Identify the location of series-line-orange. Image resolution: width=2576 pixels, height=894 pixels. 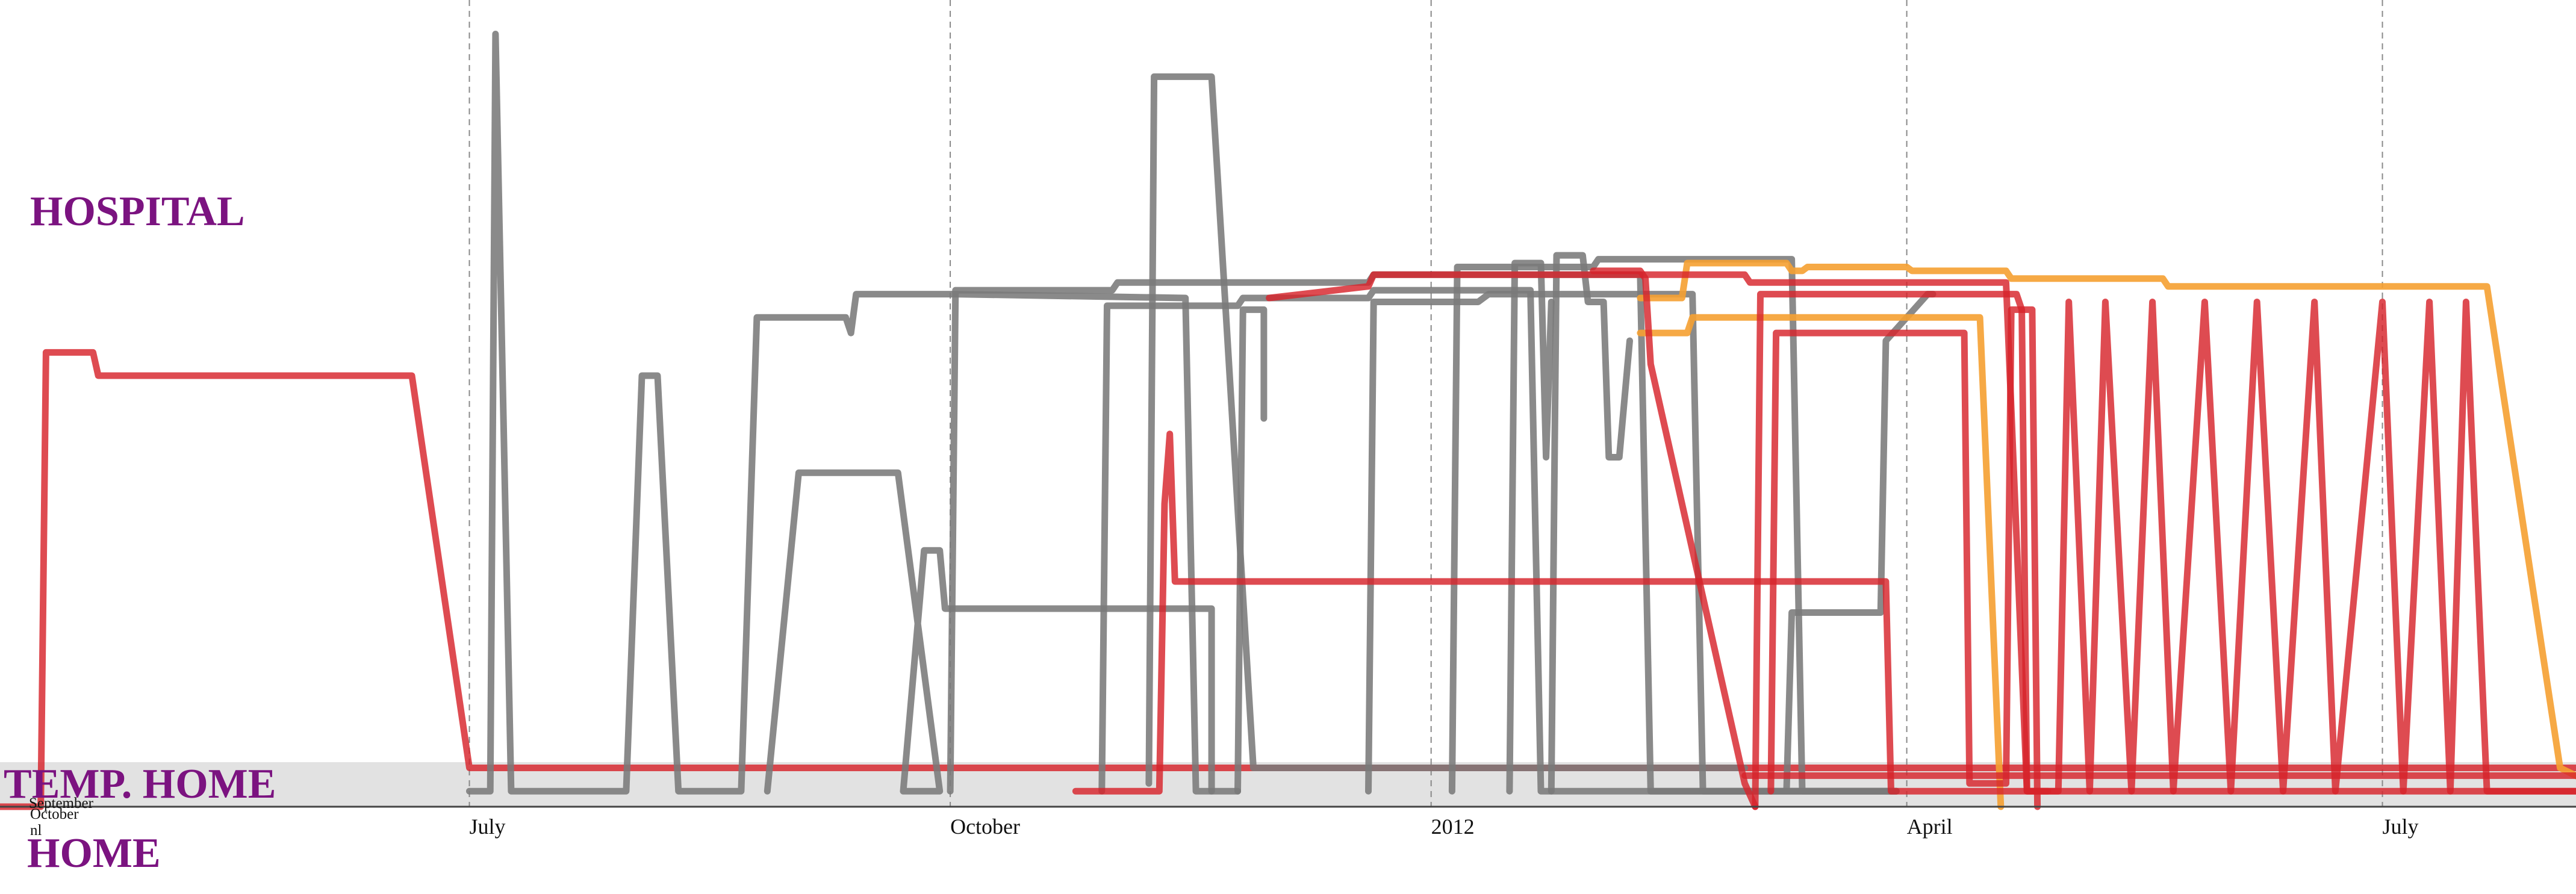
(1821, 562).